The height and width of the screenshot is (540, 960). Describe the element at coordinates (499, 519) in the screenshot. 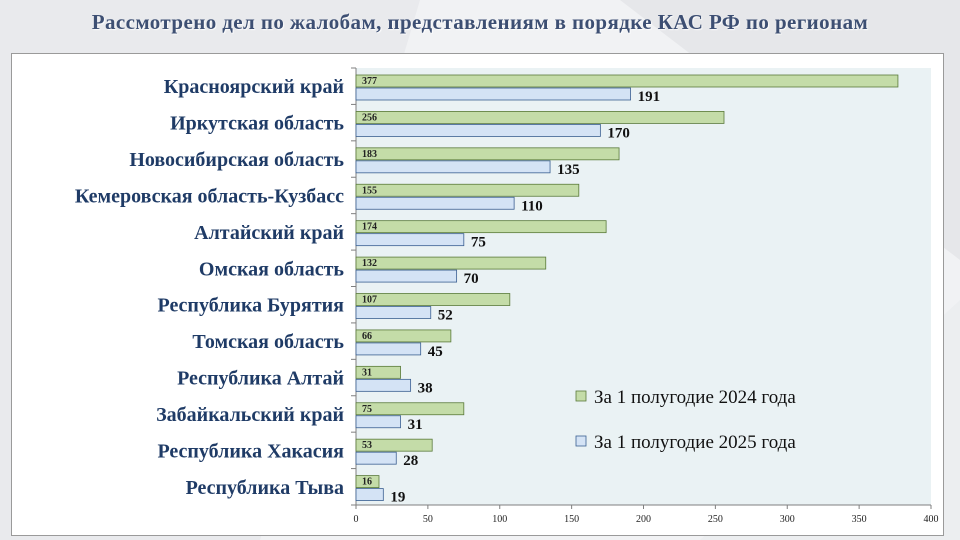

I see `x-tick-label: 100` at that location.